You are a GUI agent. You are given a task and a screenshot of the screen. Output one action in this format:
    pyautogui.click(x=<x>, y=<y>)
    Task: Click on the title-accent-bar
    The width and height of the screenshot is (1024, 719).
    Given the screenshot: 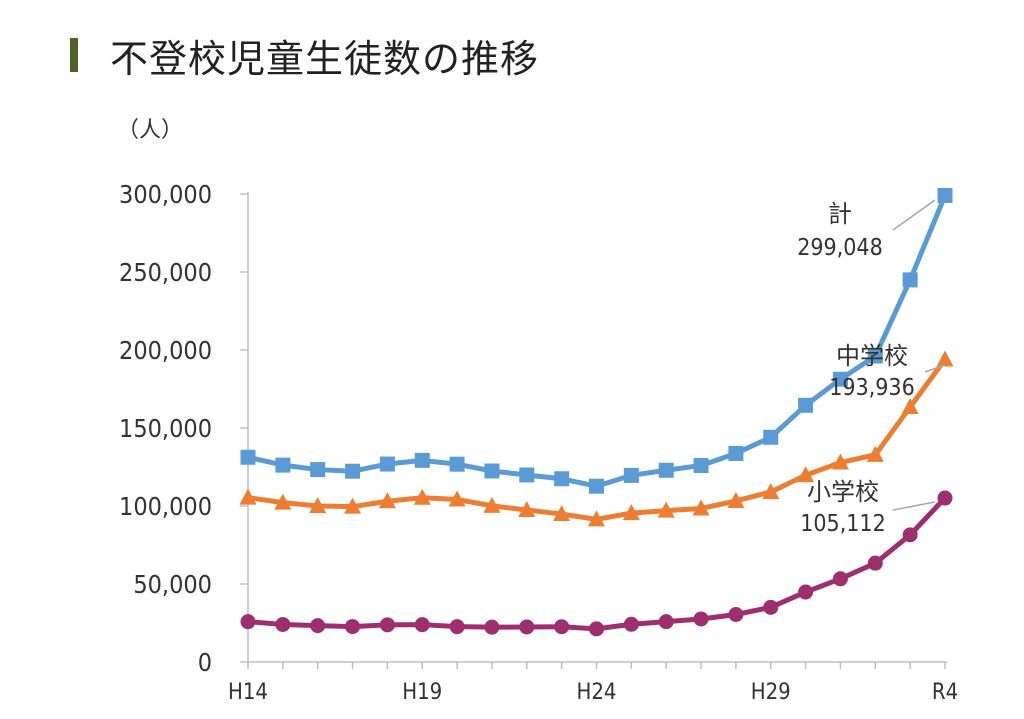 What is the action you would take?
    pyautogui.click(x=74, y=55)
    